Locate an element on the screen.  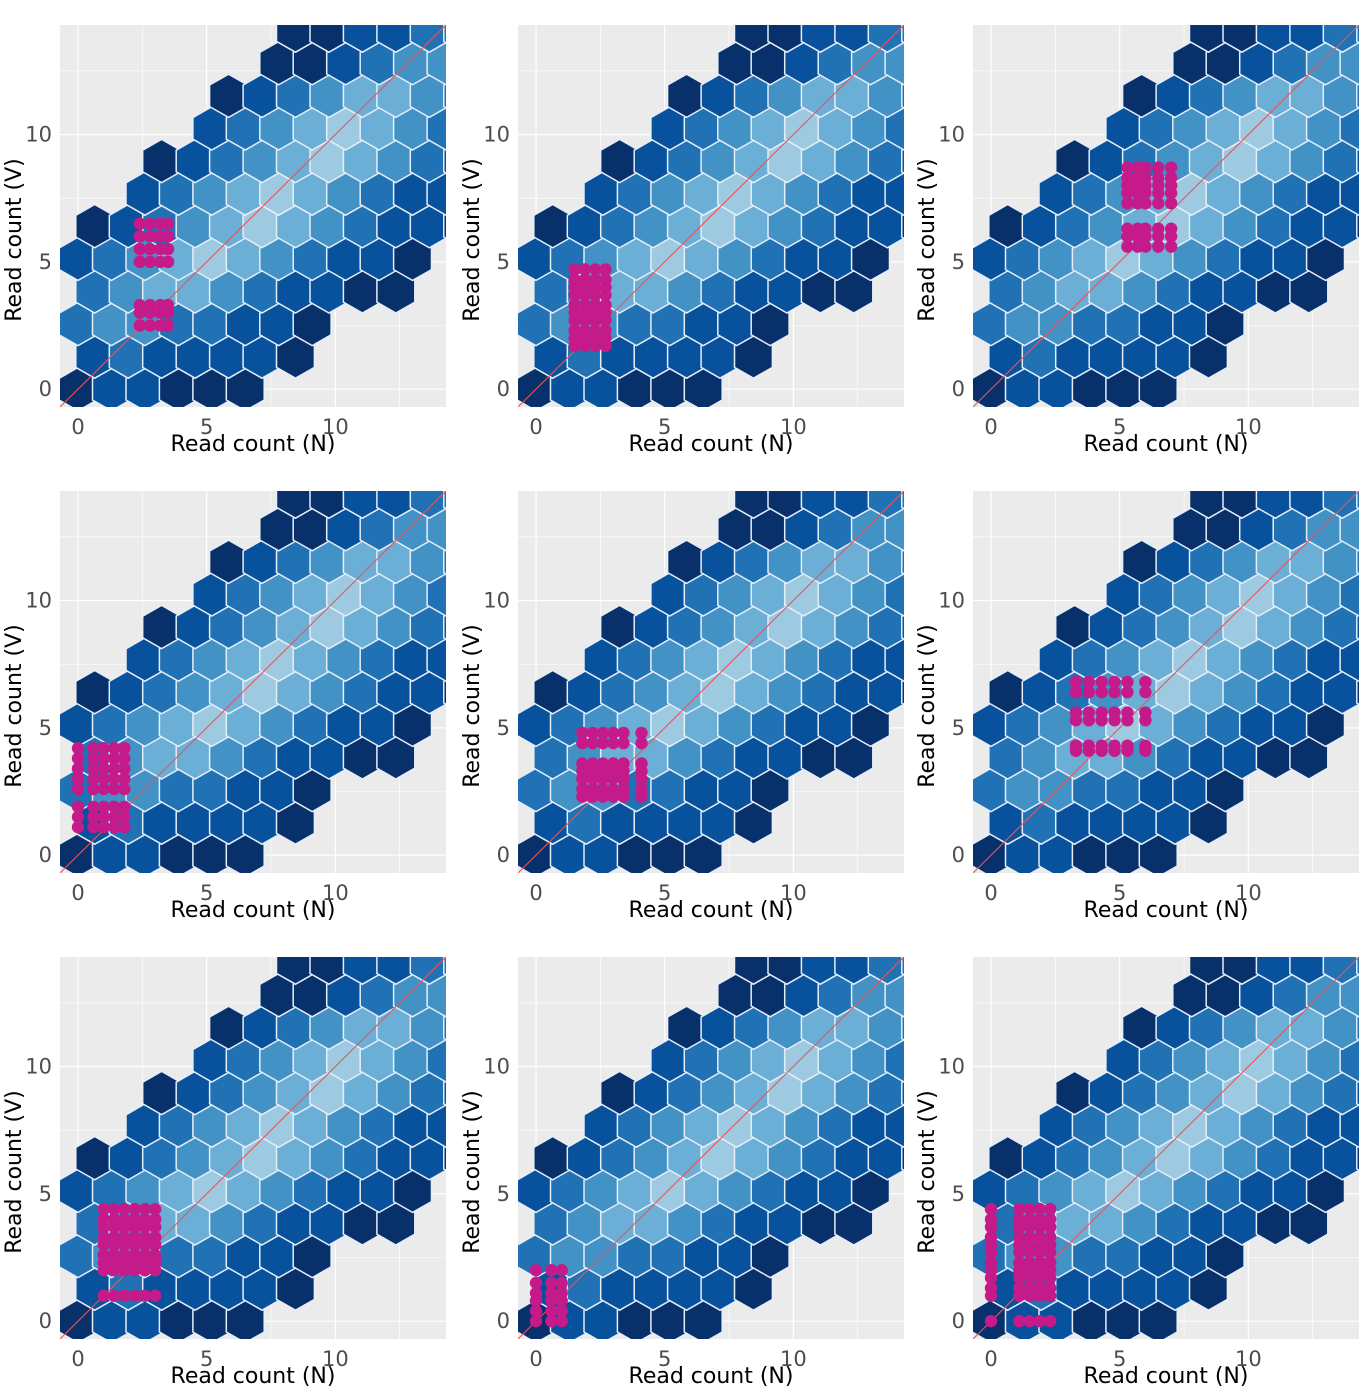
highlight-points is located at coordinates (1020, 1265).